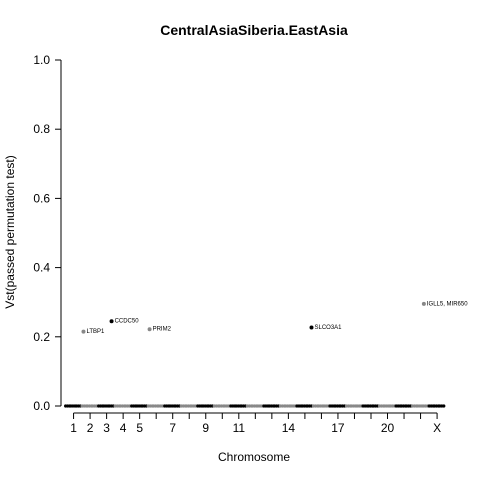 This screenshot has width=480, height=480. What do you see at coordinates (90, 428) in the screenshot?
I see `x-tick-label: 2` at bounding box center [90, 428].